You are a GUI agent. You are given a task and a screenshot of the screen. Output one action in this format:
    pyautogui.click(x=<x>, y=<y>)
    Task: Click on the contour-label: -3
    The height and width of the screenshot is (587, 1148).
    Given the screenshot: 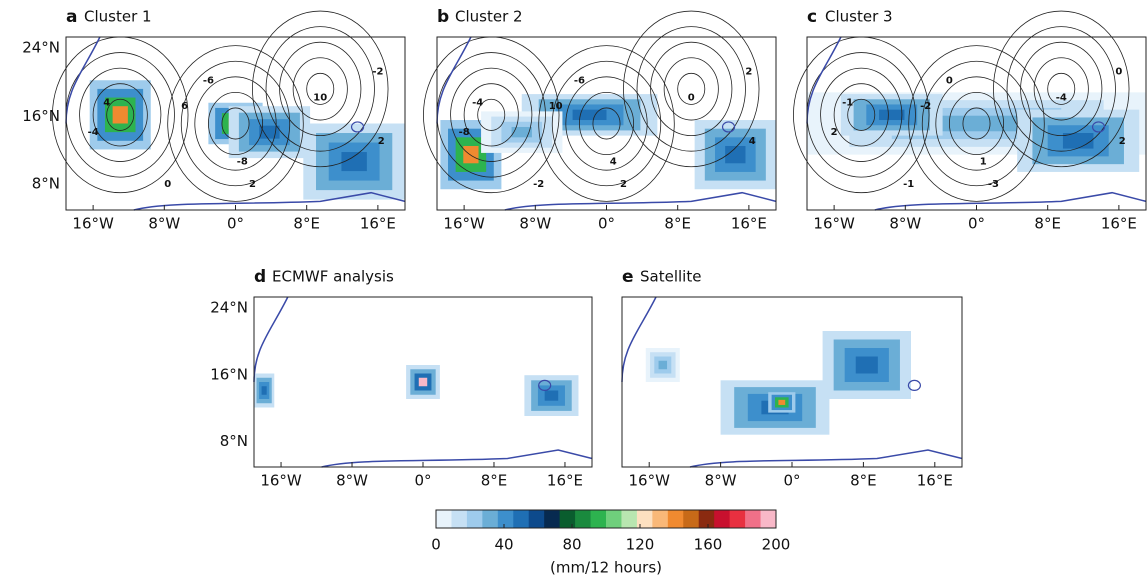 What is the action you would take?
    pyautogui.click(x=993, y=184)
    